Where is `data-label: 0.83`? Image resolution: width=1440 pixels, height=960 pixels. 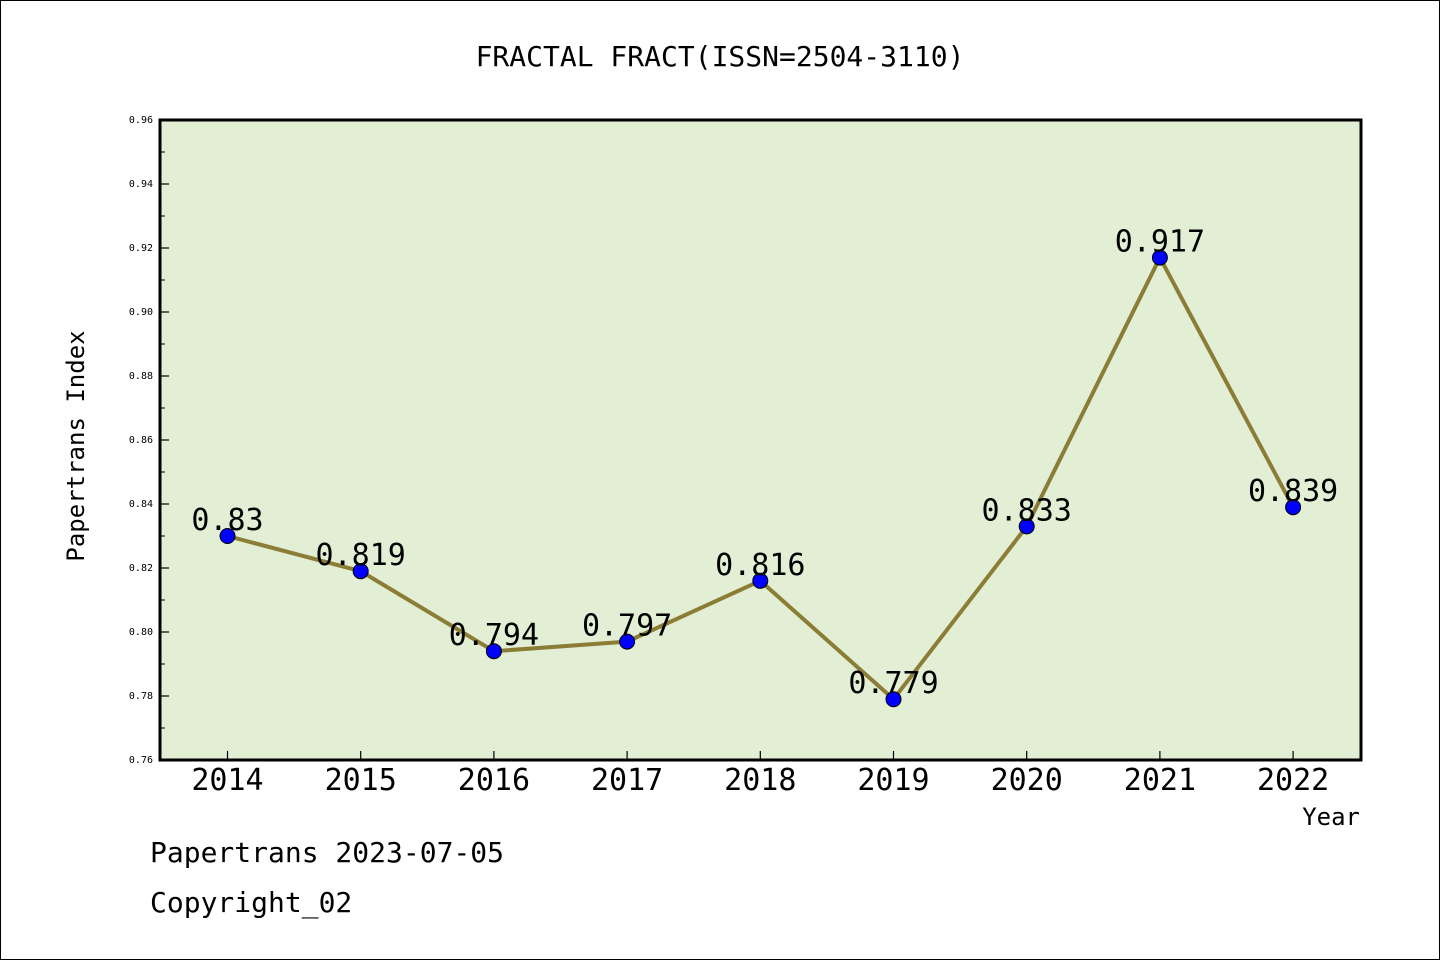
data-label: 0.83 is located at coordinates (227, 520).